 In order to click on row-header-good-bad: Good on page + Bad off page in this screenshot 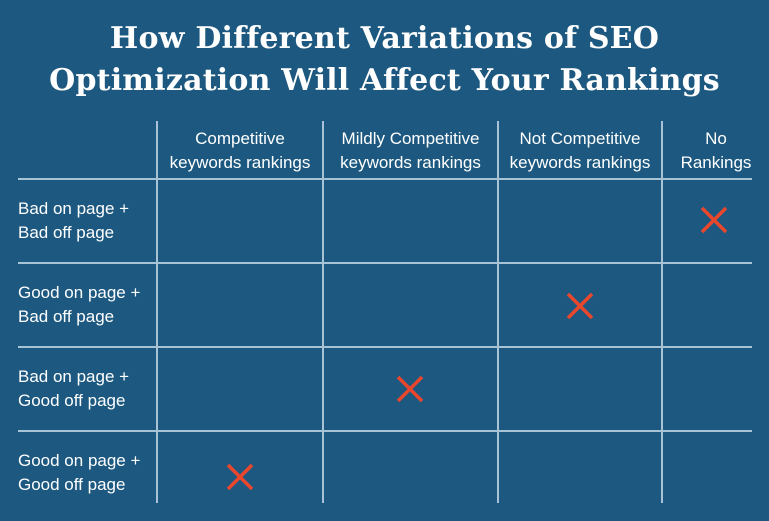, I will do `click(79, 304)`.